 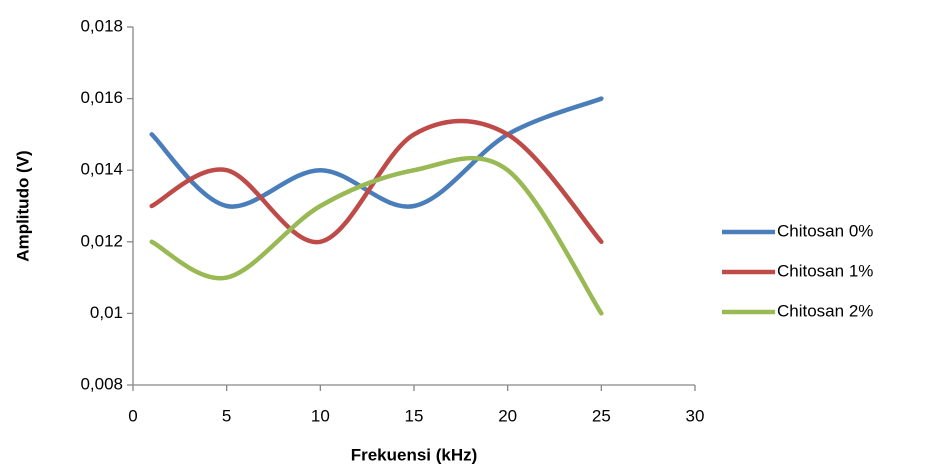 What do you see at coordinates (320, 415) in the screenshot?
I see `x-tick-label: 10` at bounding box center [320, 415].